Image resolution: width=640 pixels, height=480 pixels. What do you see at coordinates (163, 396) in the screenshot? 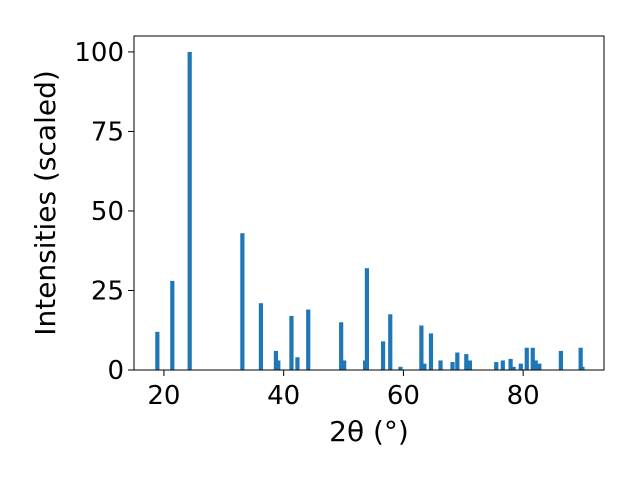
I see `x-tick-label: 20` at bounding box center [163, 396].